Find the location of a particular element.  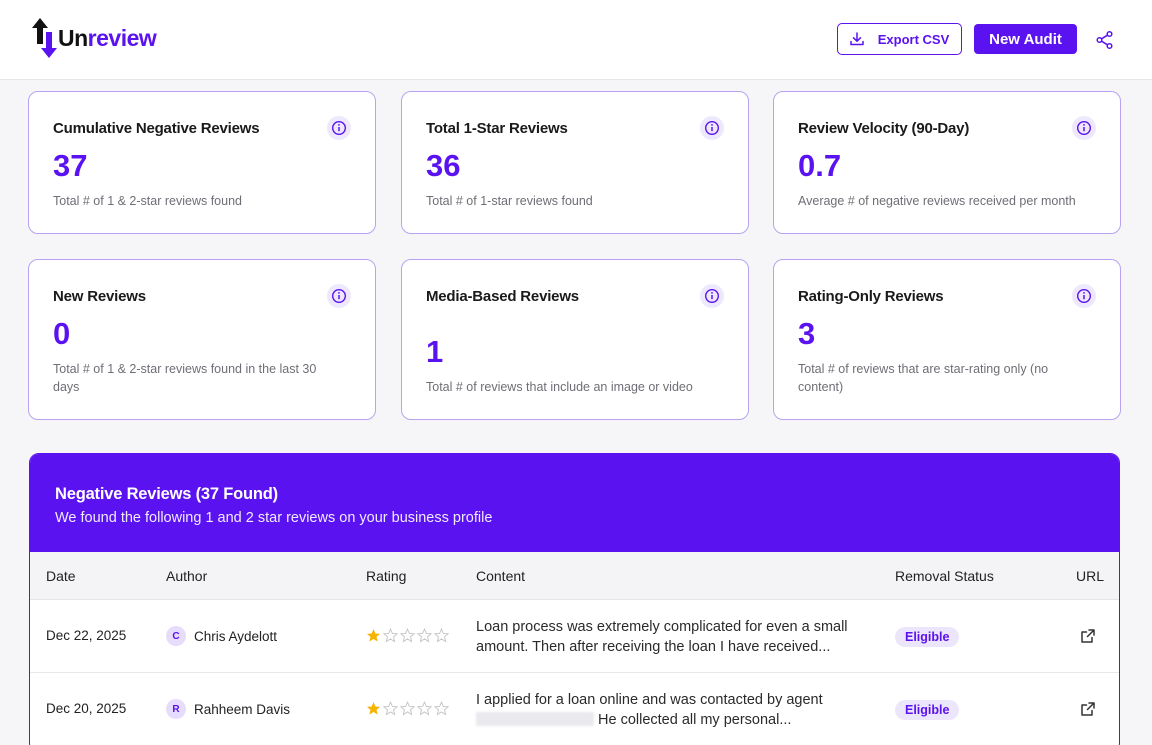

stat-title: Rating-Only Reviews is located at coordinates (871, 296).